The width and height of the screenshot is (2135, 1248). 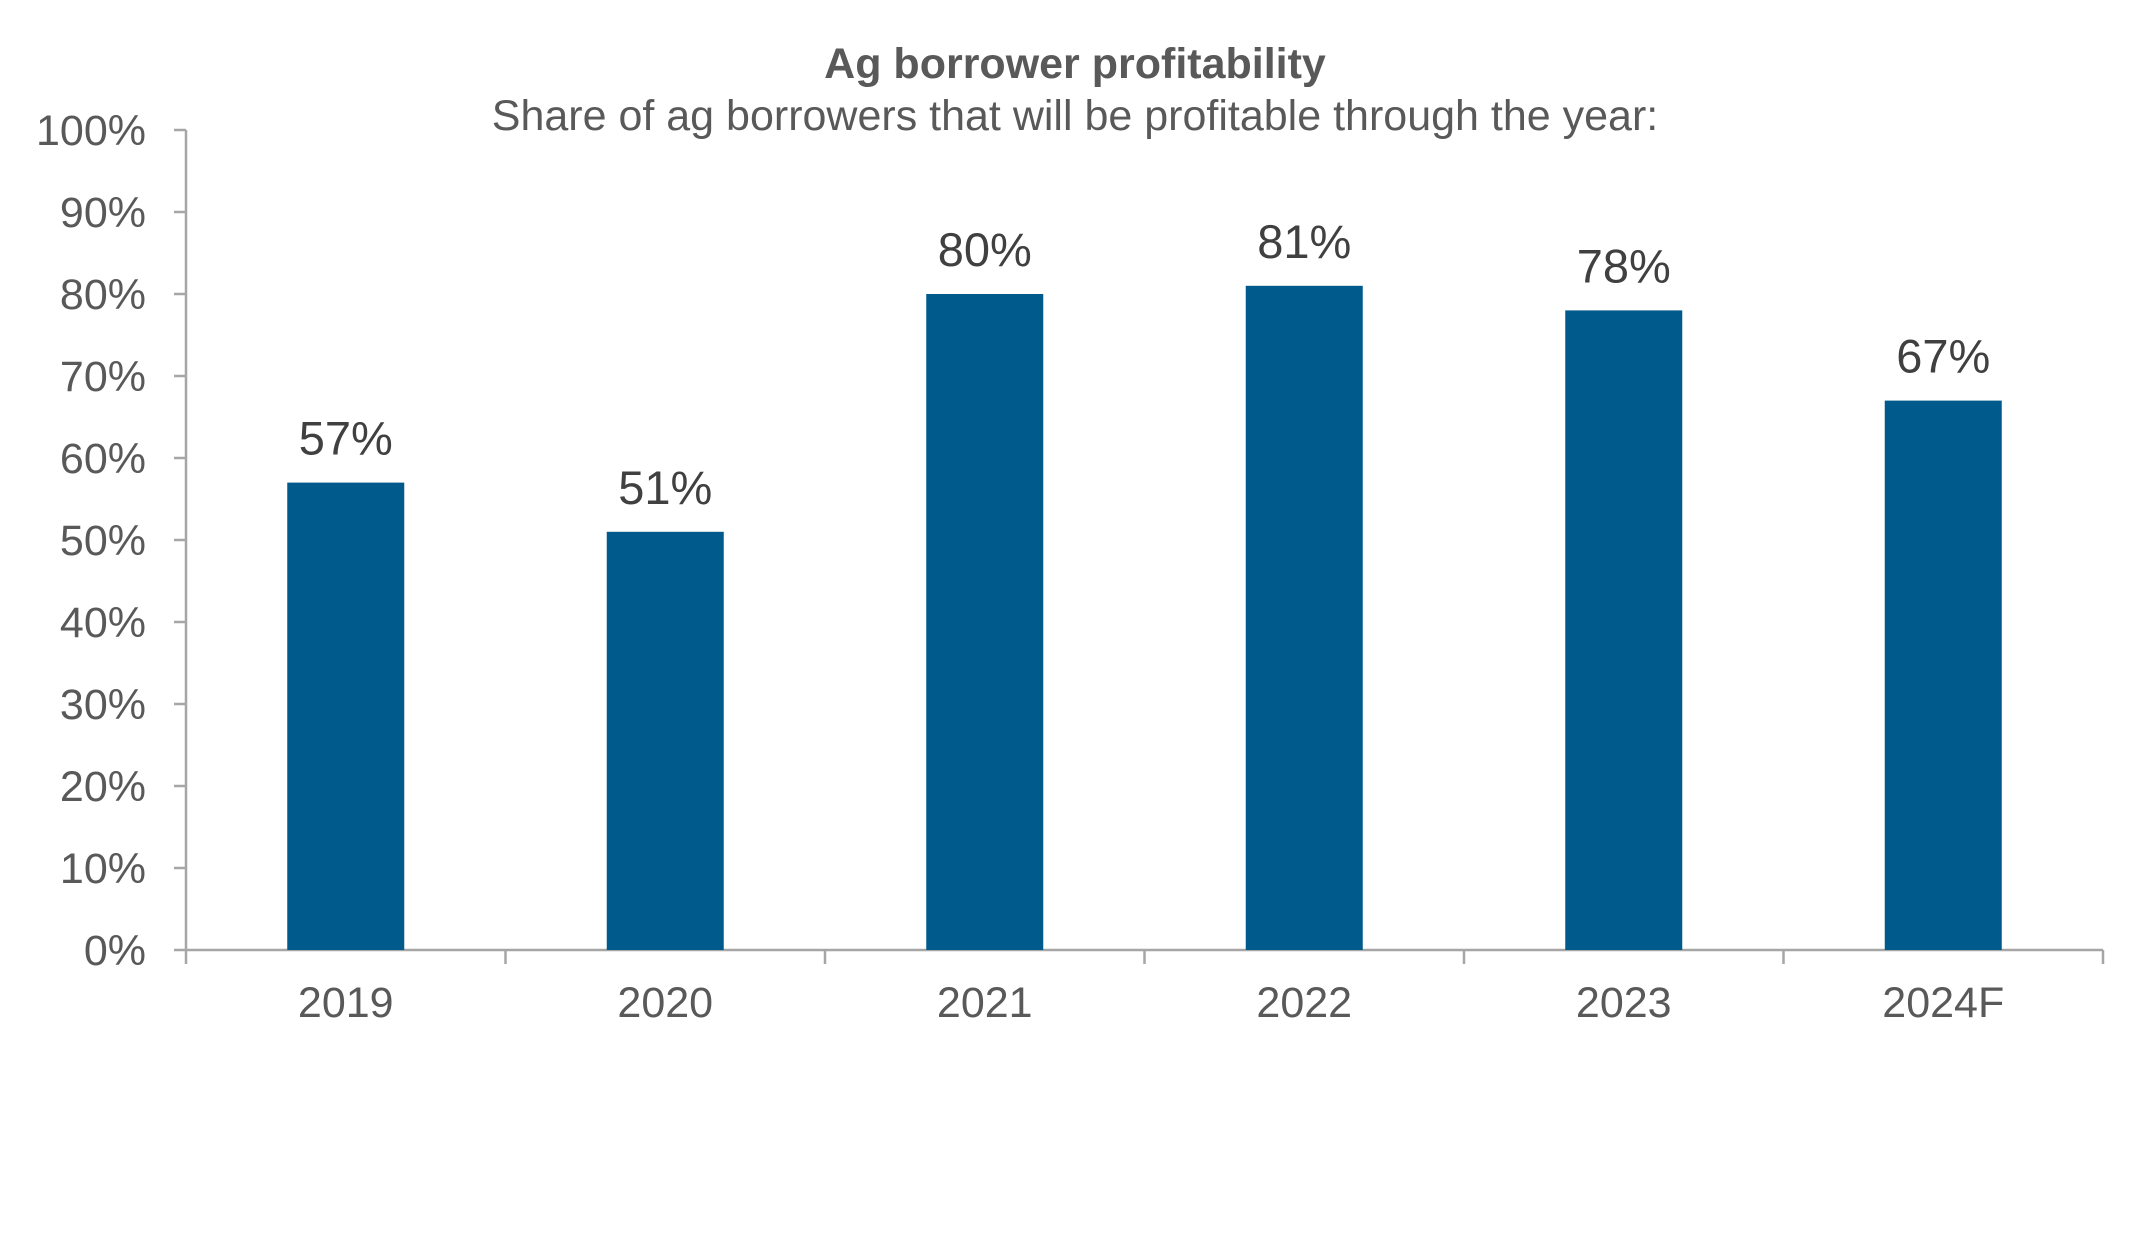 I want to click on y-tick-label: 60%, so click(x=103, y=459).